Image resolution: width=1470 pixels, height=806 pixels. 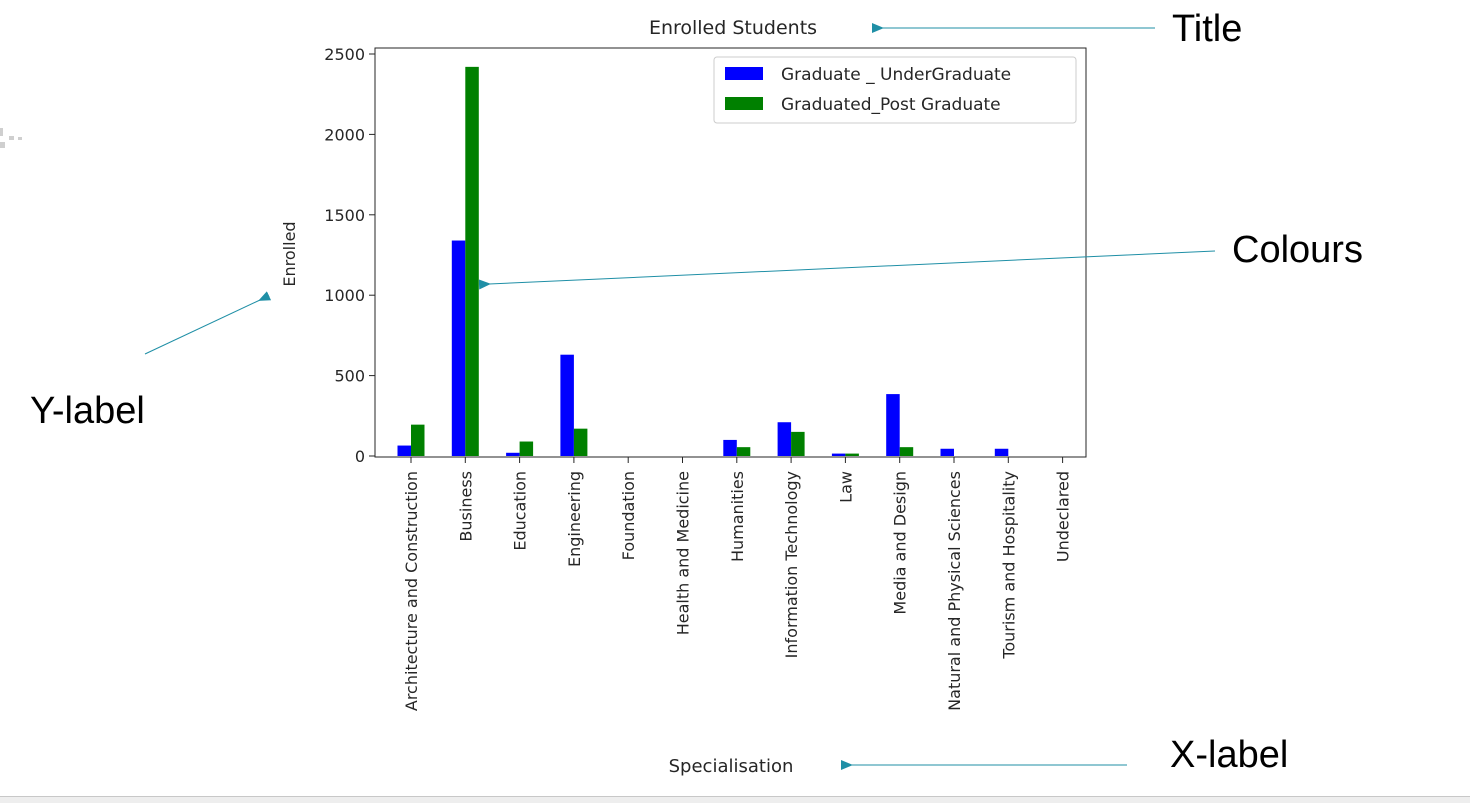 I want to click on x-tick-label: Information Technology, so click(x=791, y=564).